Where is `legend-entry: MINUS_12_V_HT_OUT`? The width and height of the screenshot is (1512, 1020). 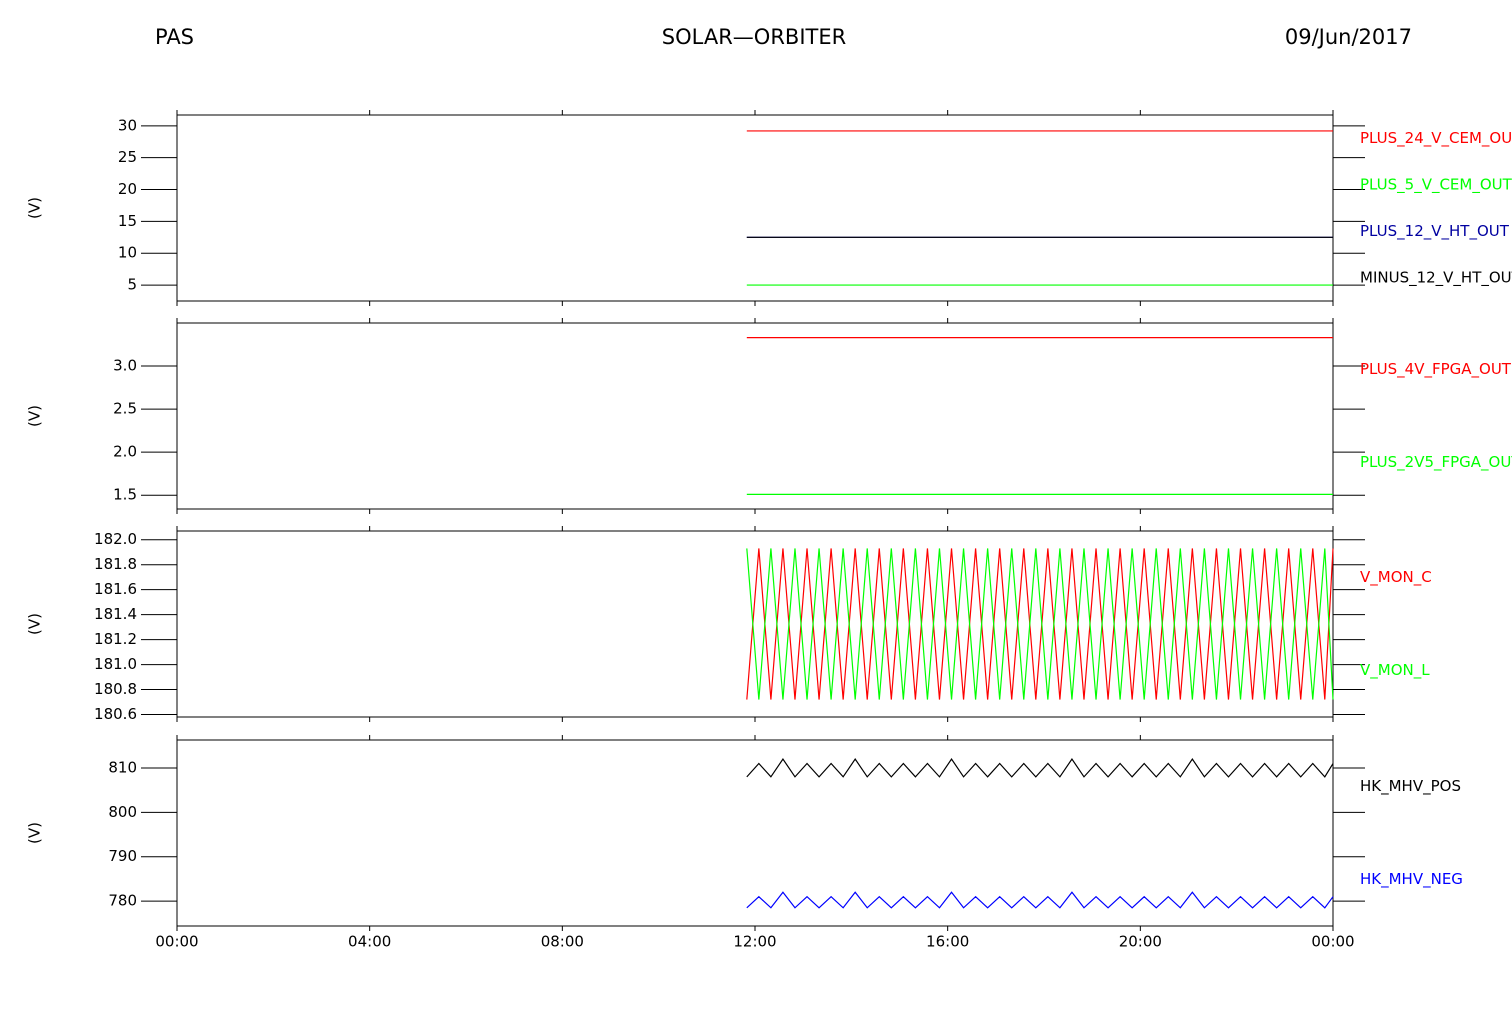
legend-entry: MINUS_12_V_HT_OUT is located at coordinates (1436, 277).